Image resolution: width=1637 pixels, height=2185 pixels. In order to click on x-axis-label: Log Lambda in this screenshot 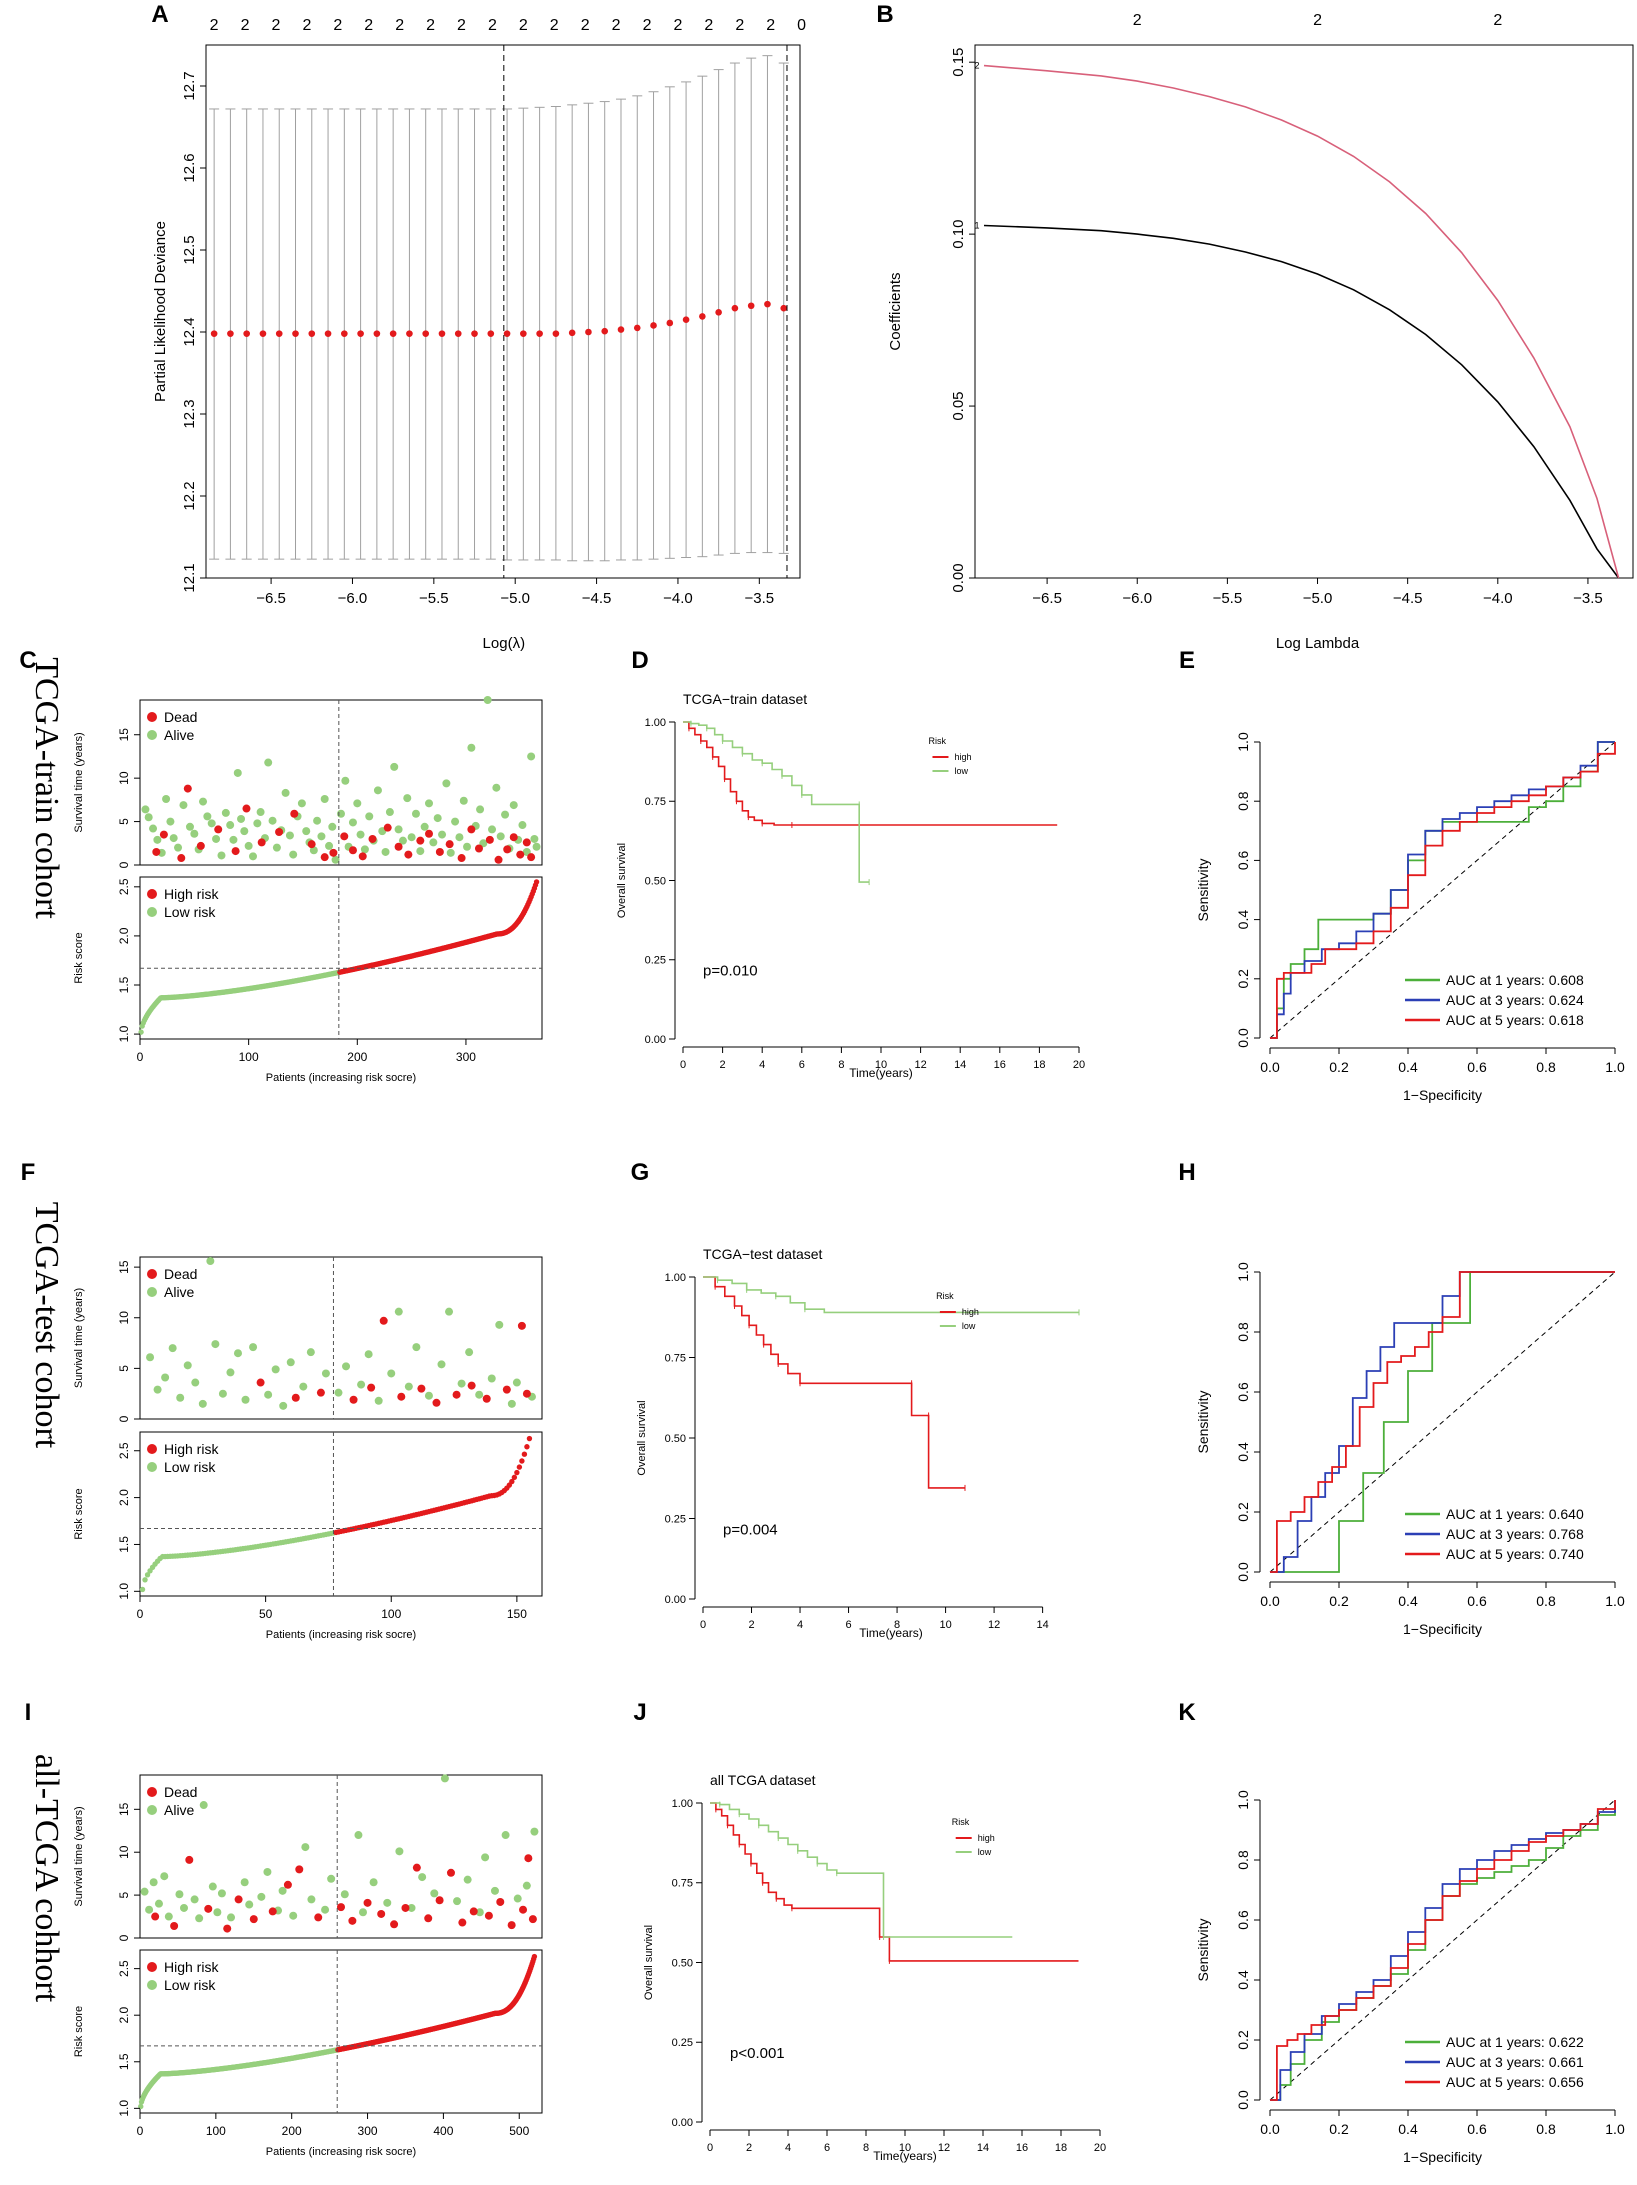, I will do `click(1318, 643)`.